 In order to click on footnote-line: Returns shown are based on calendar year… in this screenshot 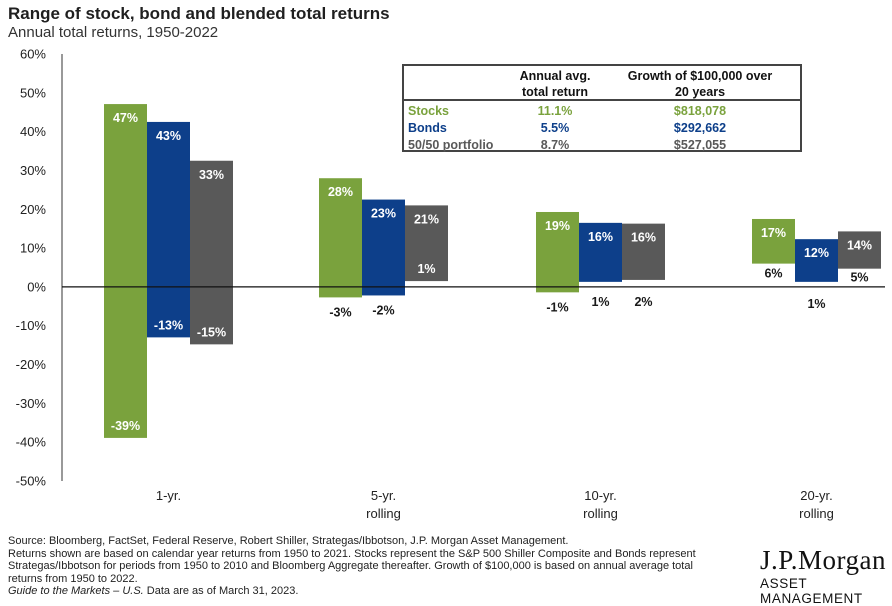, I will do `click(352, 553)`.